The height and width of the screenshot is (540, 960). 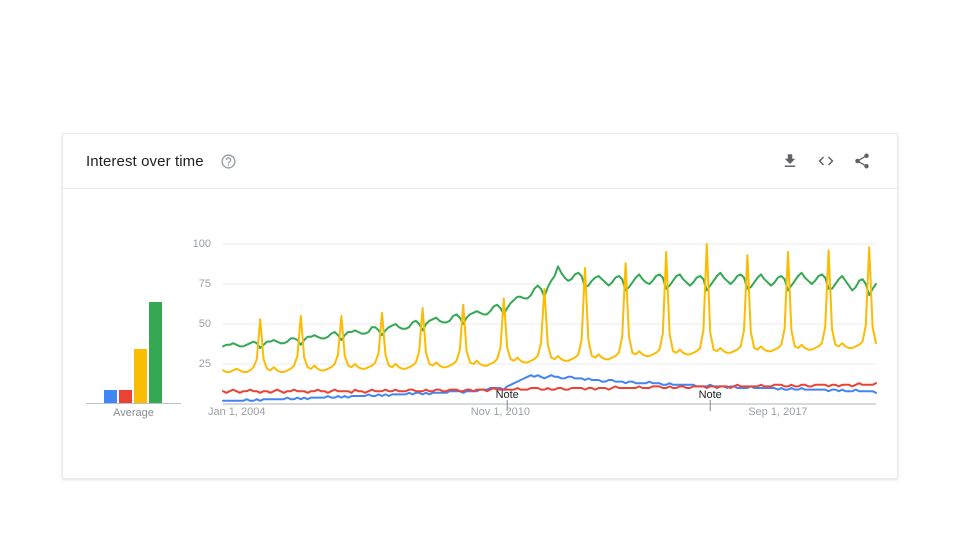 What do you see at coordinates (500, 412) in the screenshot?
I see `x-axis-label: Nov 1, 2010` at bounding box center [500, 412].